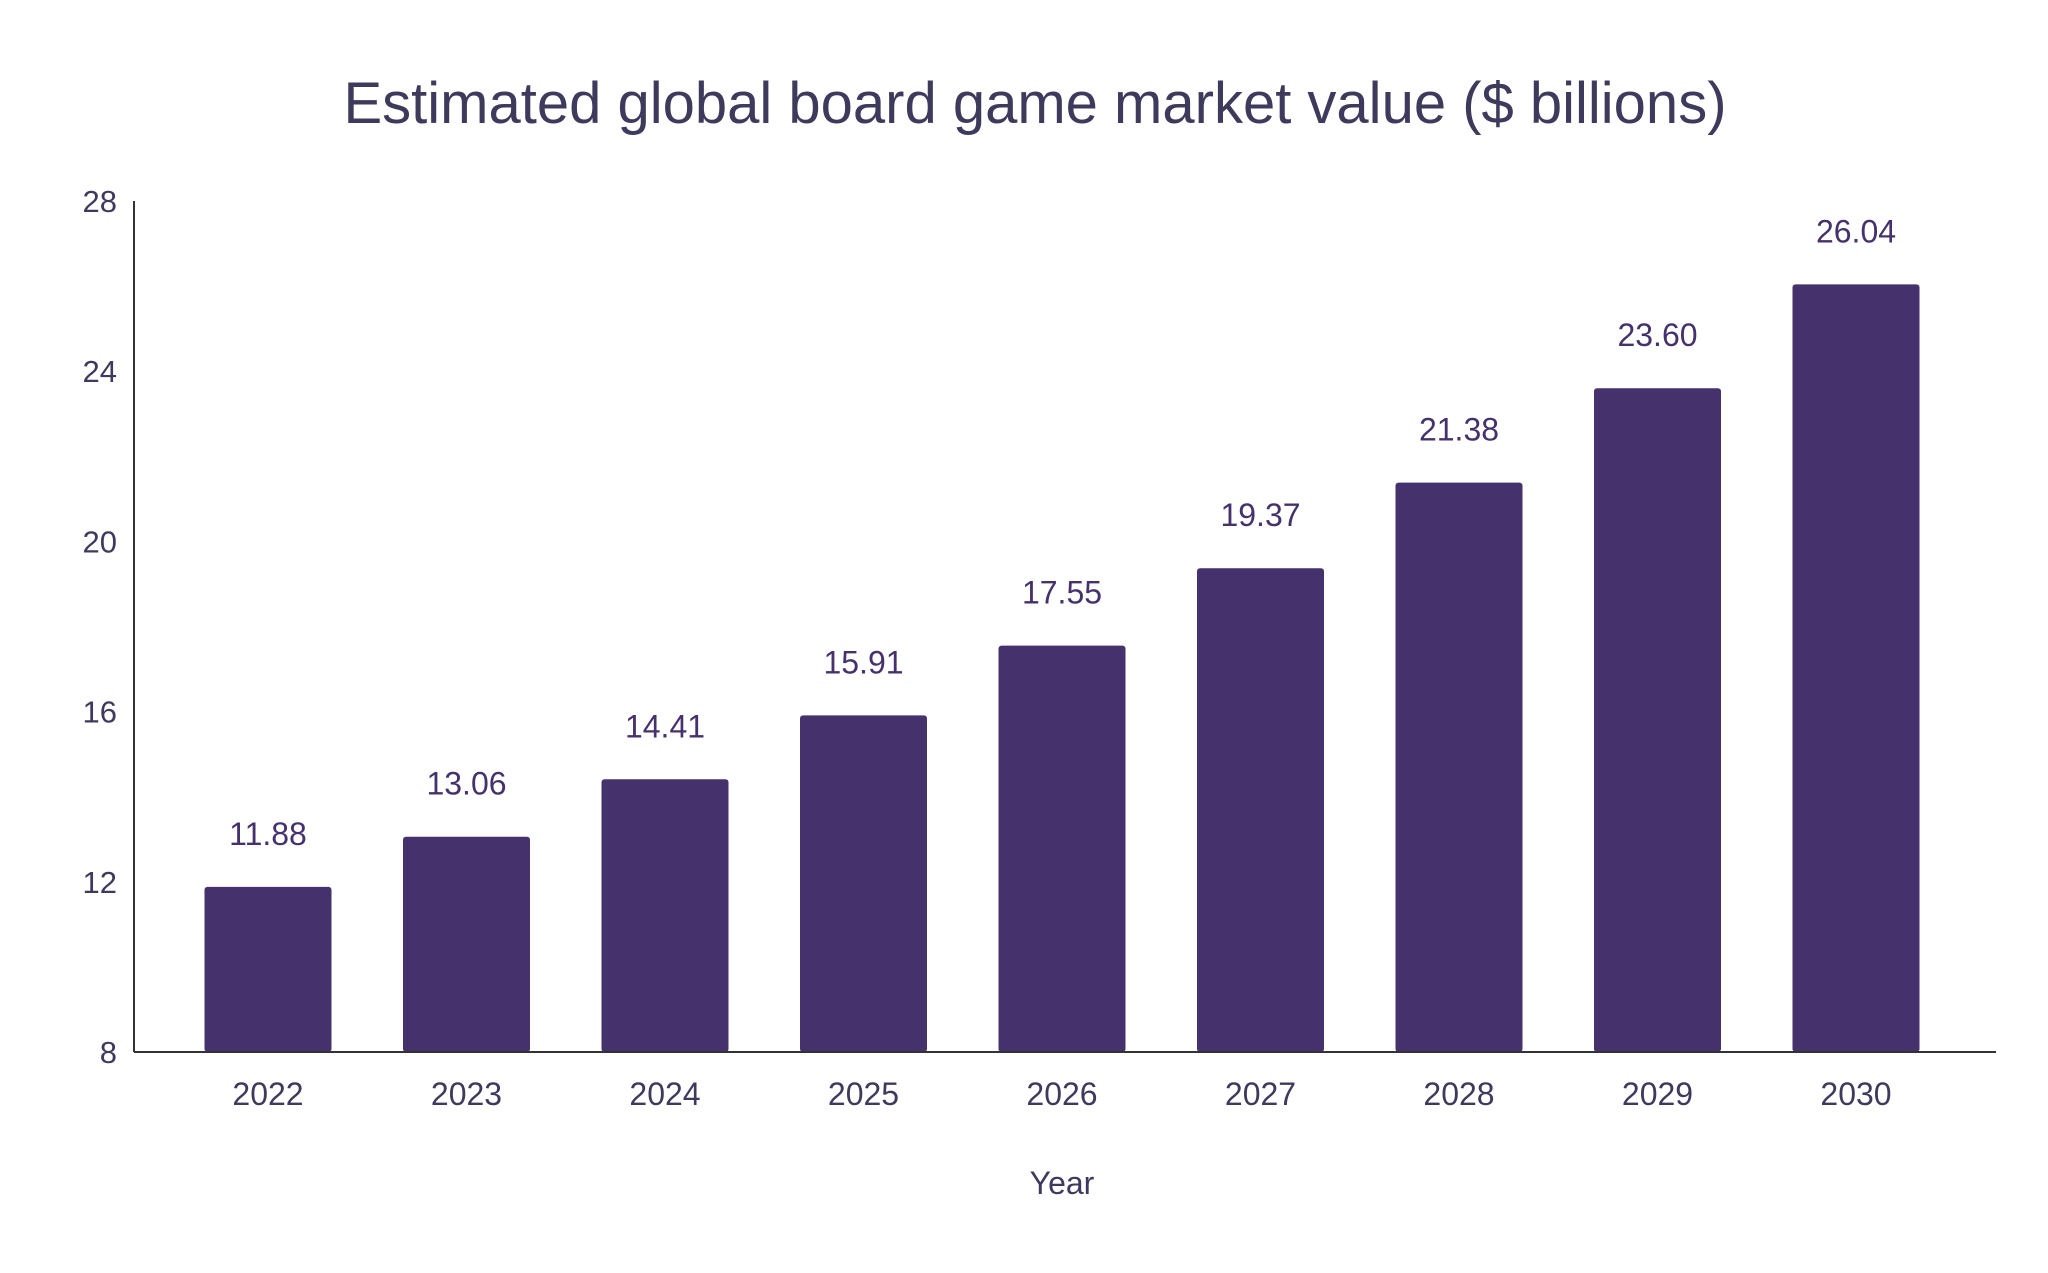 Image resolution: width=2048 pixels, height=1273 pixels. I want to click on bar-2023, so click(466, 944).